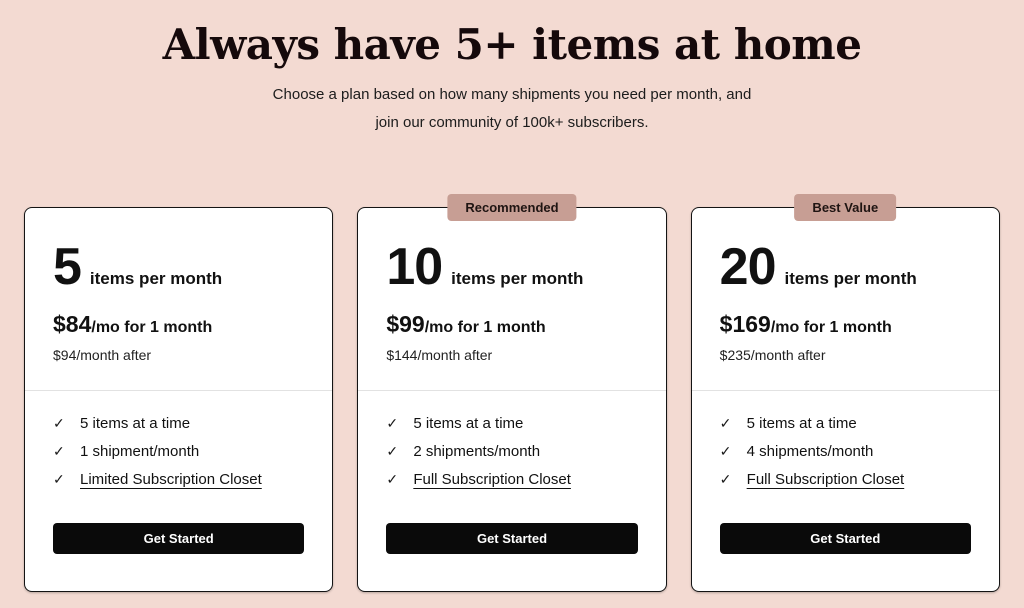  Describe the element at coordinates (512, 122) in the screenshot. I see `subtitle-line-2: join our community of 100k+ subscribers.` at that location.